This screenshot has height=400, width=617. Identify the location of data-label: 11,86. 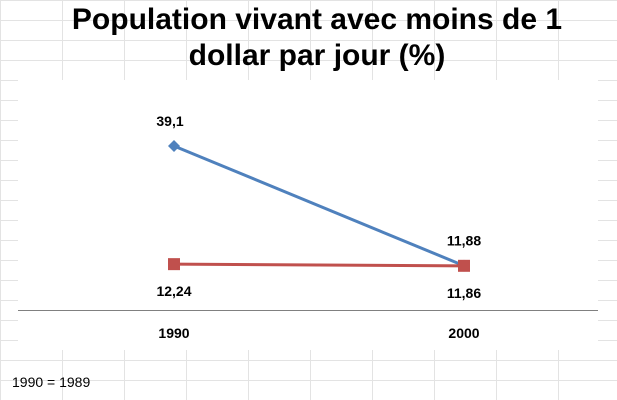
(464, 293).